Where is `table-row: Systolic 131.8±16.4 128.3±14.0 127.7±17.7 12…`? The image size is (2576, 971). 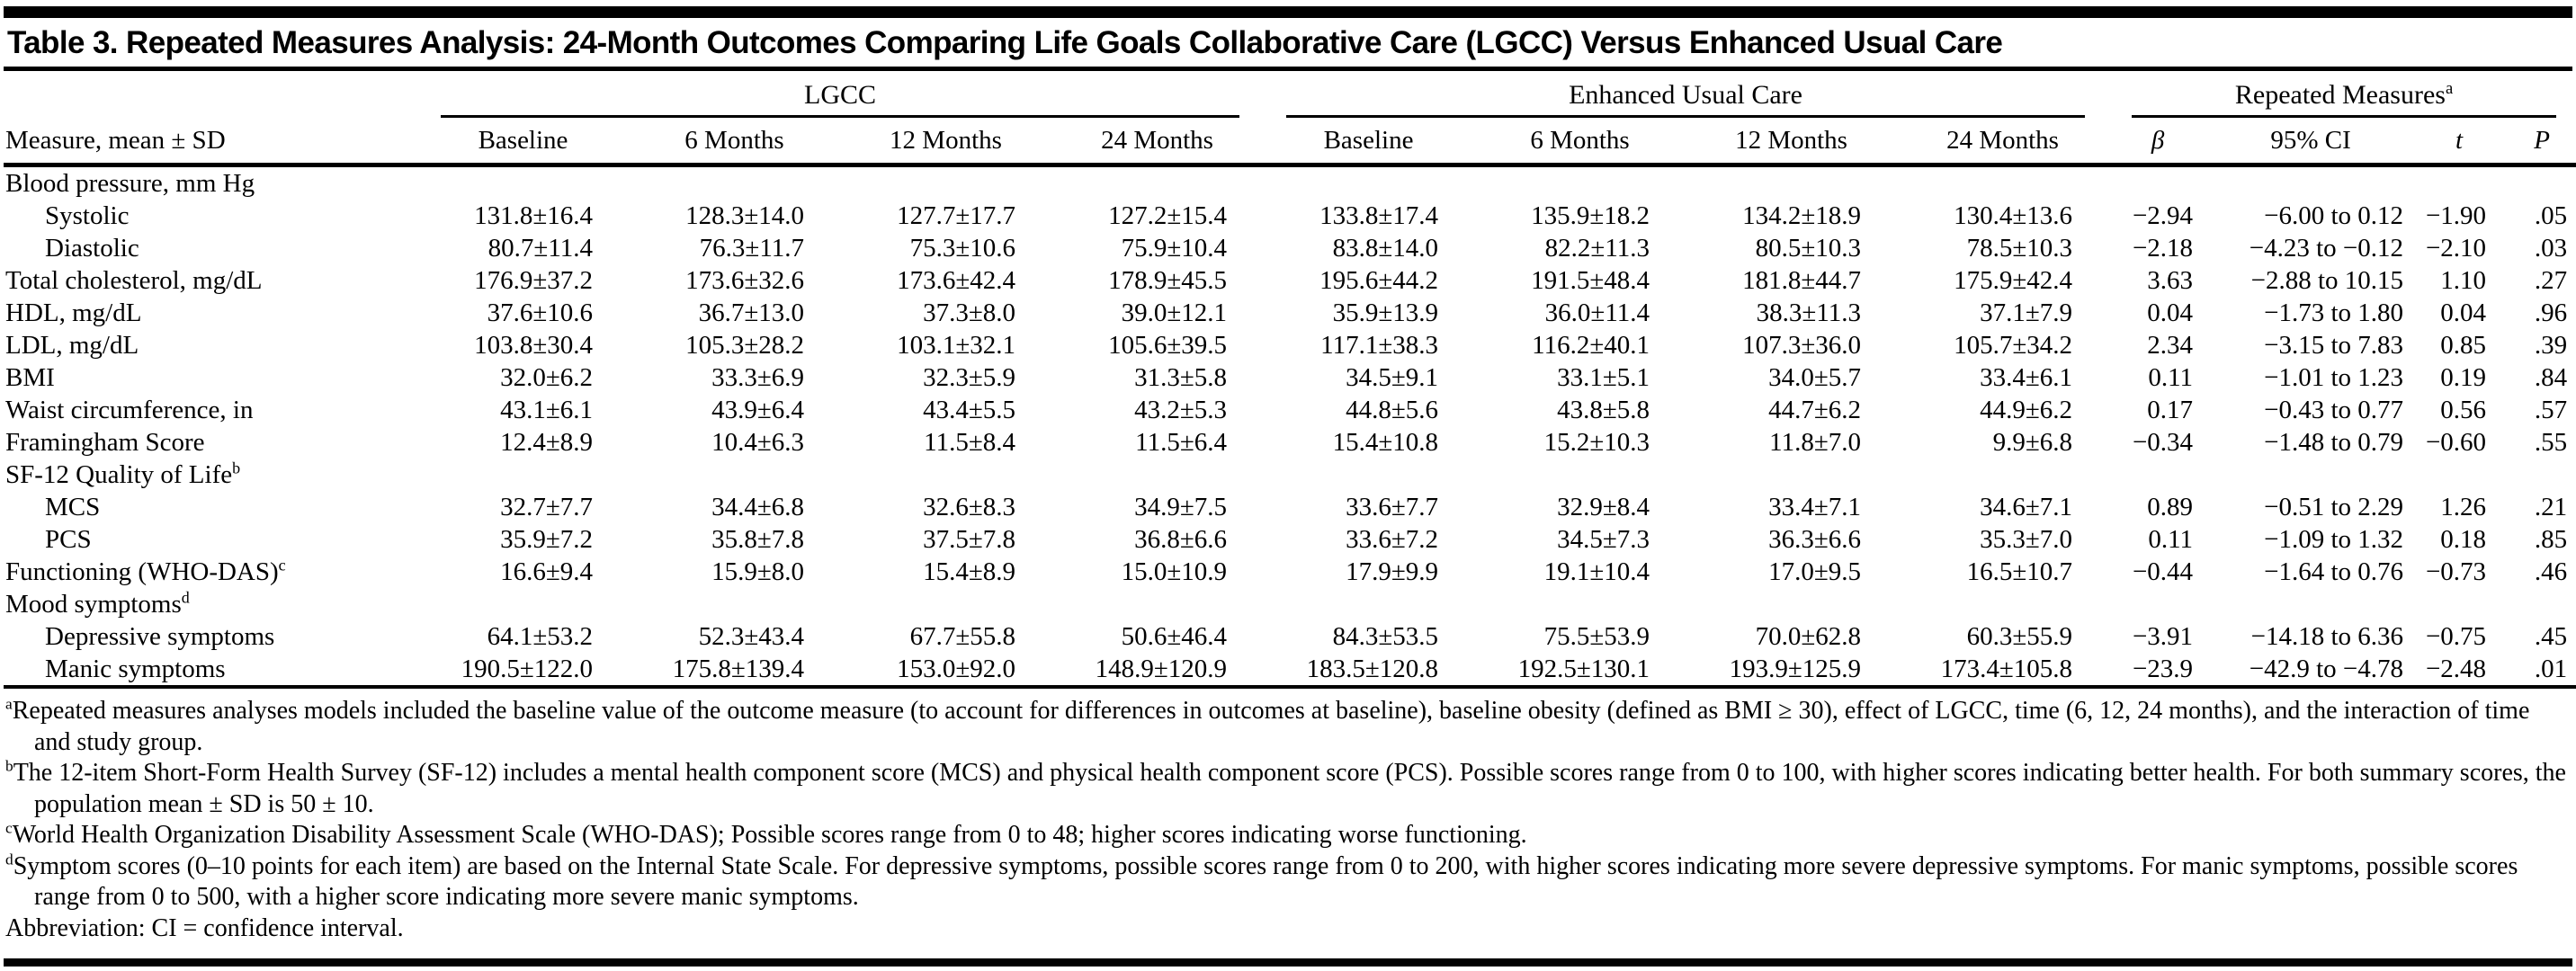
table-row: Systolic 131.8±16.4 128.3±14.0 127.7±17.7 12… is located at coordinates (1290, 216).